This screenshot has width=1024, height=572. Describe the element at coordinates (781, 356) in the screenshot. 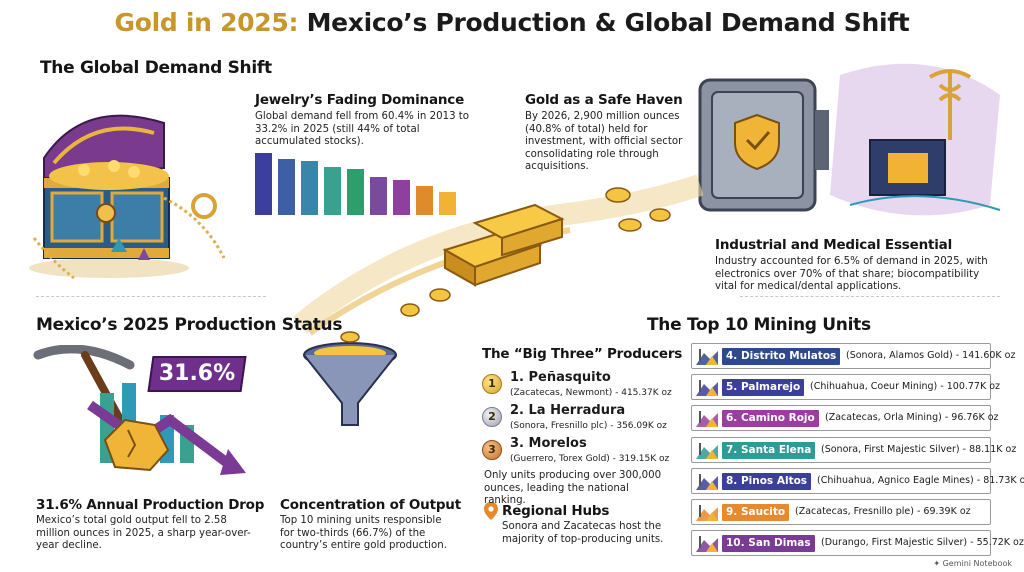

I see `mining-unit-name: 4. Distrito Mulatos` at that location.